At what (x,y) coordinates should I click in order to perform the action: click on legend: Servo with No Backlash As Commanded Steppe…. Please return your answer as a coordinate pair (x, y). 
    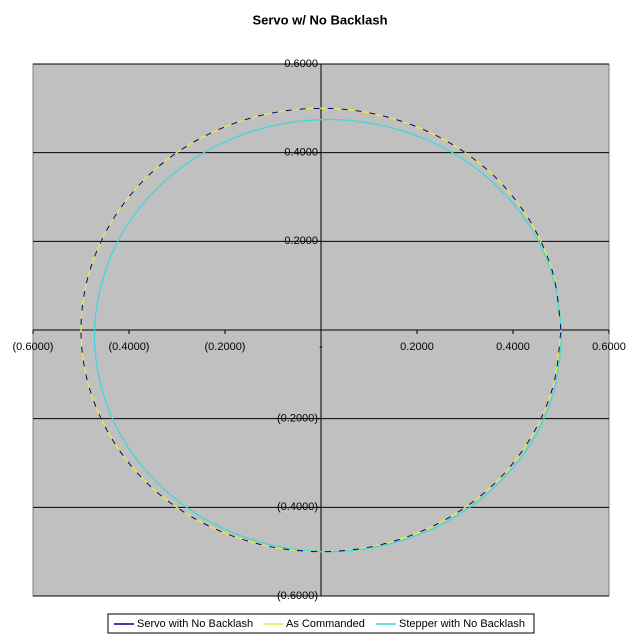
    Looking at the image, I should click on (321, 623).